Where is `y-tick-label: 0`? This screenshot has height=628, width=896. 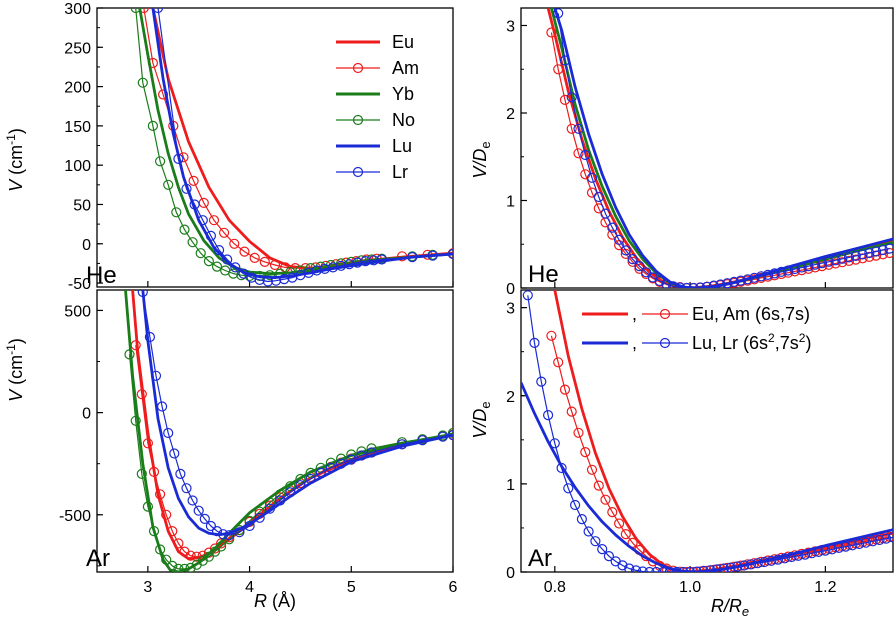 y-tick-label: 0 is located at coordinates (510, 573).